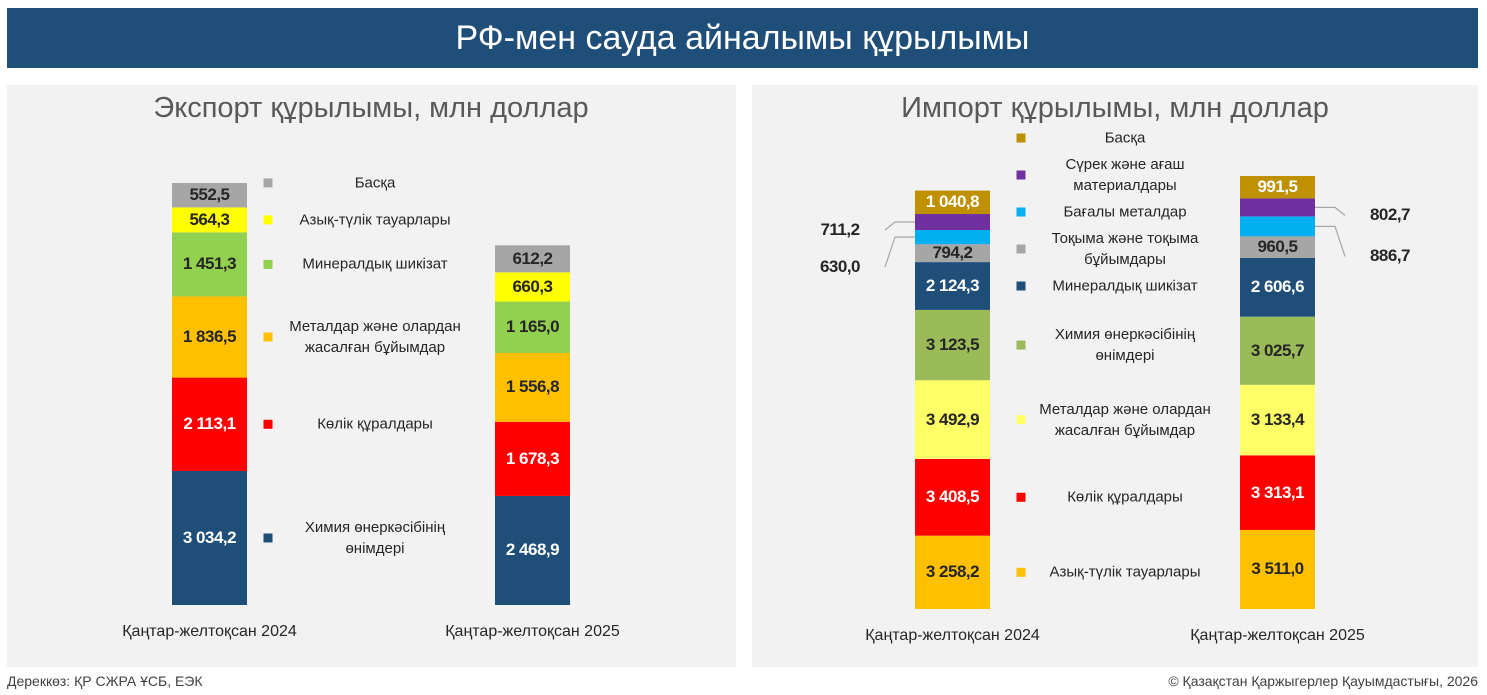 The height and width of the screenshot is (695, 1487). I want to click on legend-label: Тоқыма және тоқыма бұйымдары, so click(1125, 249).